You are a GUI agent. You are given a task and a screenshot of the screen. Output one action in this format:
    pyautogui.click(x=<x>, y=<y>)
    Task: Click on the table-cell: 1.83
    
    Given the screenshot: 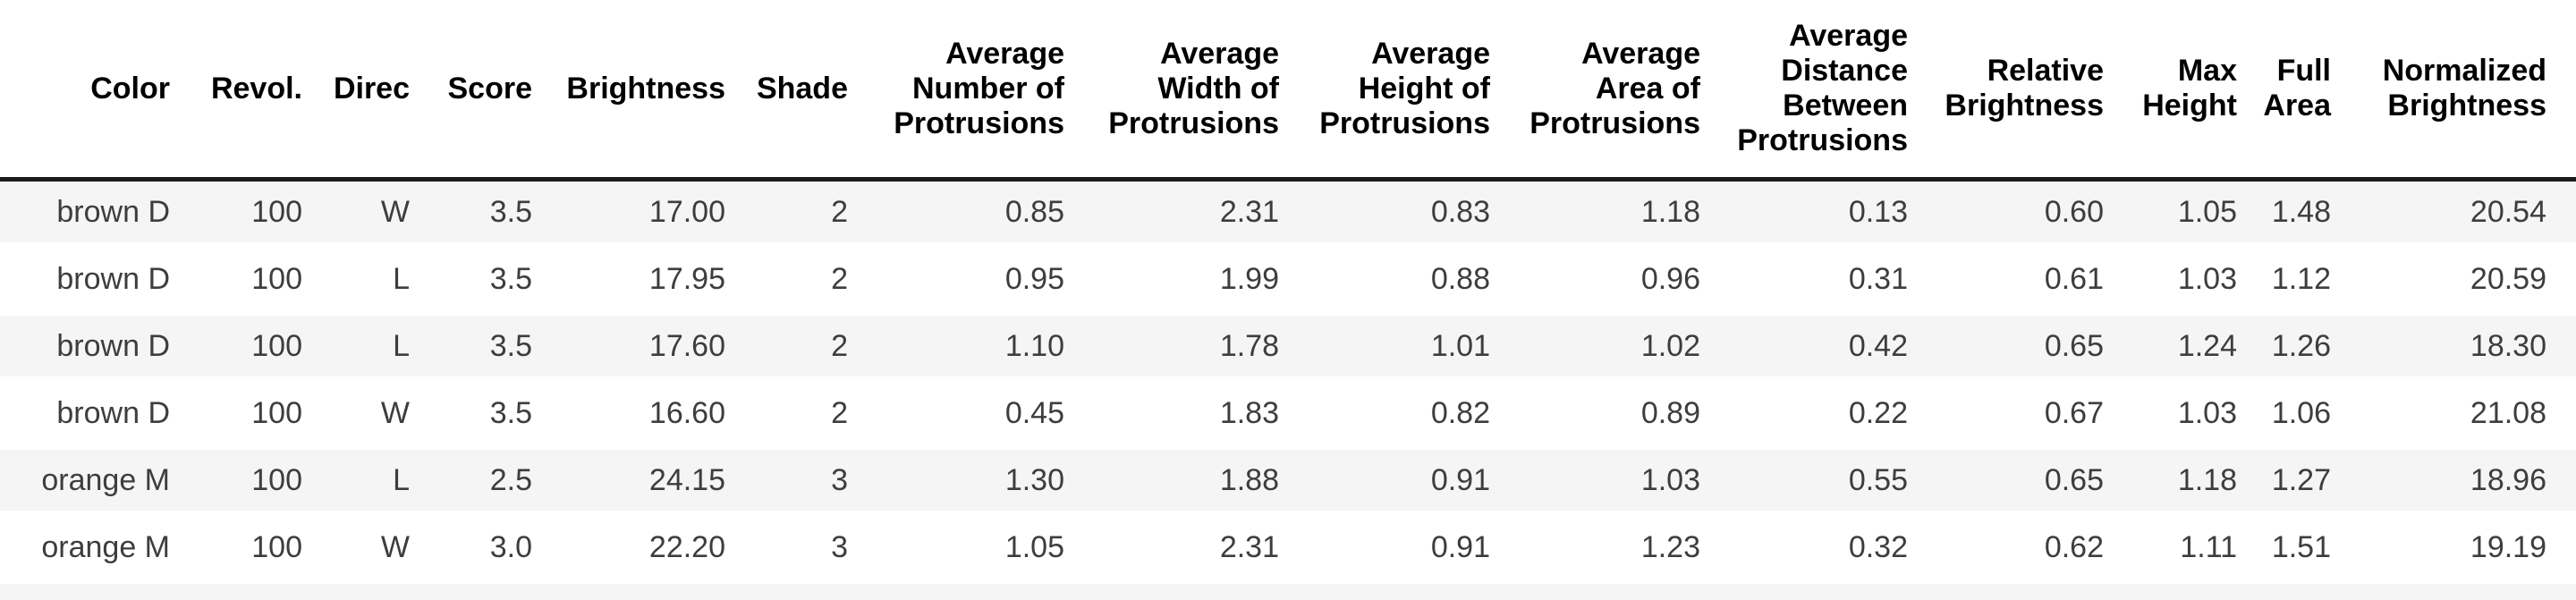 What is the action you would take?
    pyautogui.click(x=1189, y=414)
    